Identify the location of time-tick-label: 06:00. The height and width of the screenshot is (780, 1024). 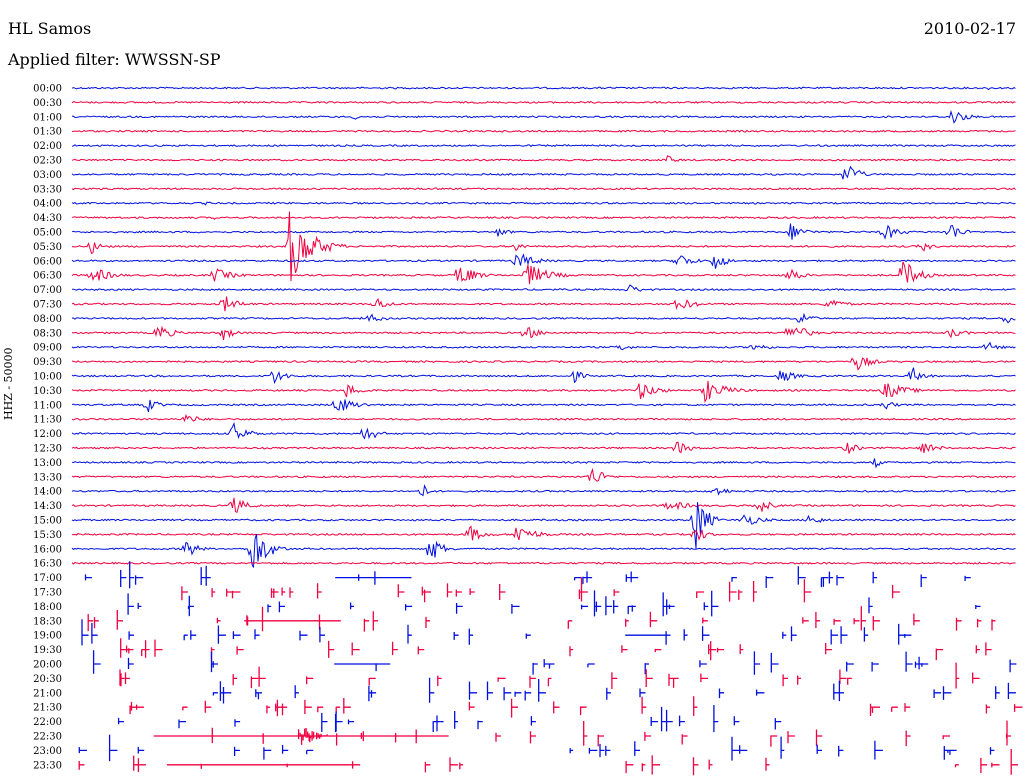
(47, 261).